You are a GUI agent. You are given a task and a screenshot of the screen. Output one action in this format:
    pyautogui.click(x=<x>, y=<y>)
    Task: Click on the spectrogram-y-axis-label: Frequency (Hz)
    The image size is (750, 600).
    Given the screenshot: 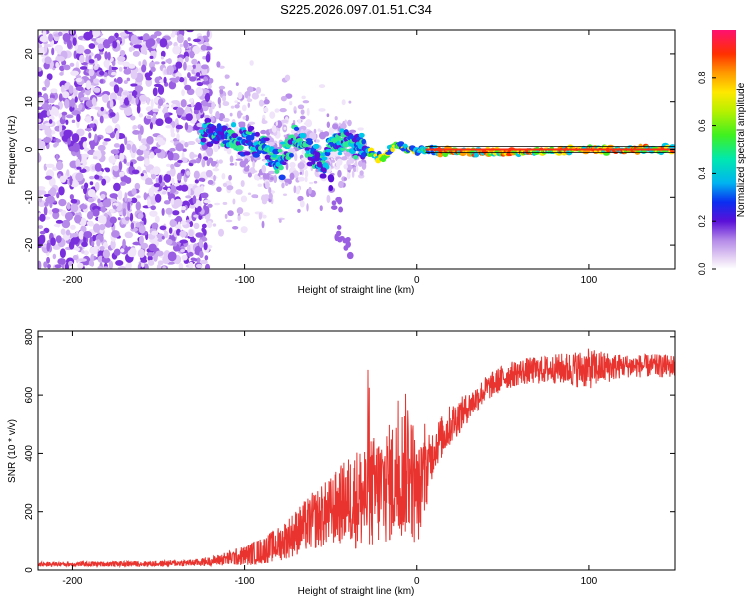 What is the action you would take?
    pyautogui.click(x=12, y=150)
    